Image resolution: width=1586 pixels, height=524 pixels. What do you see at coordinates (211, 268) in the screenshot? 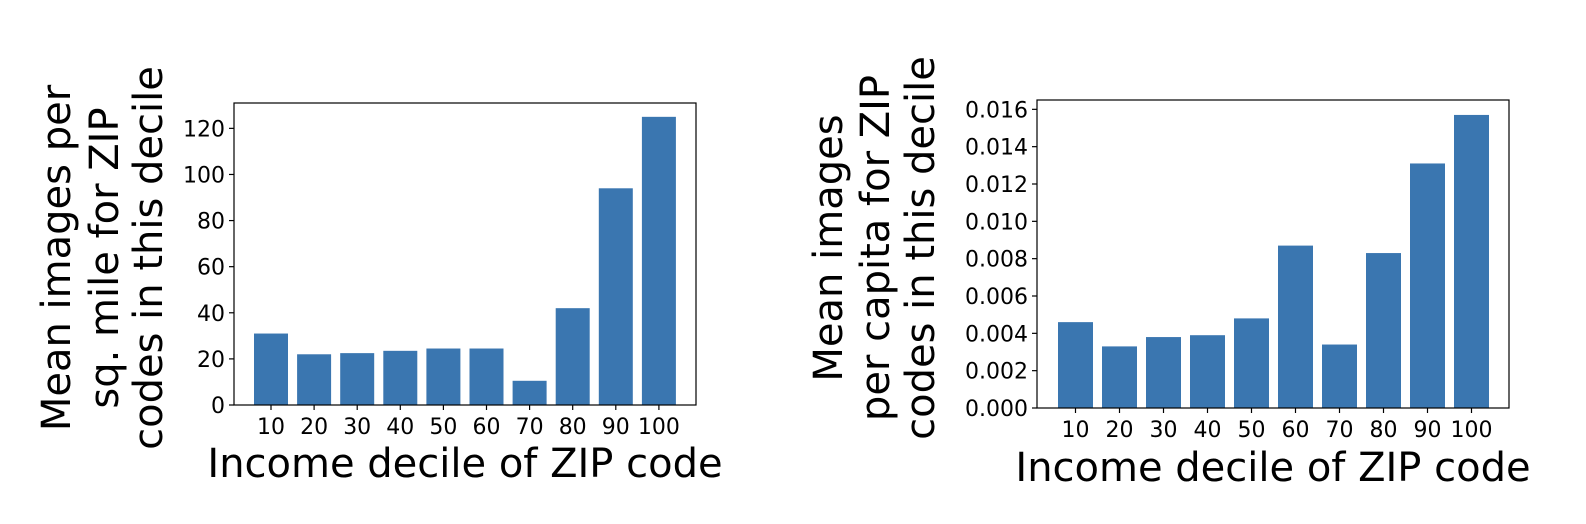
I see `y-tick-label: 60` at bounding box center [211, 268].